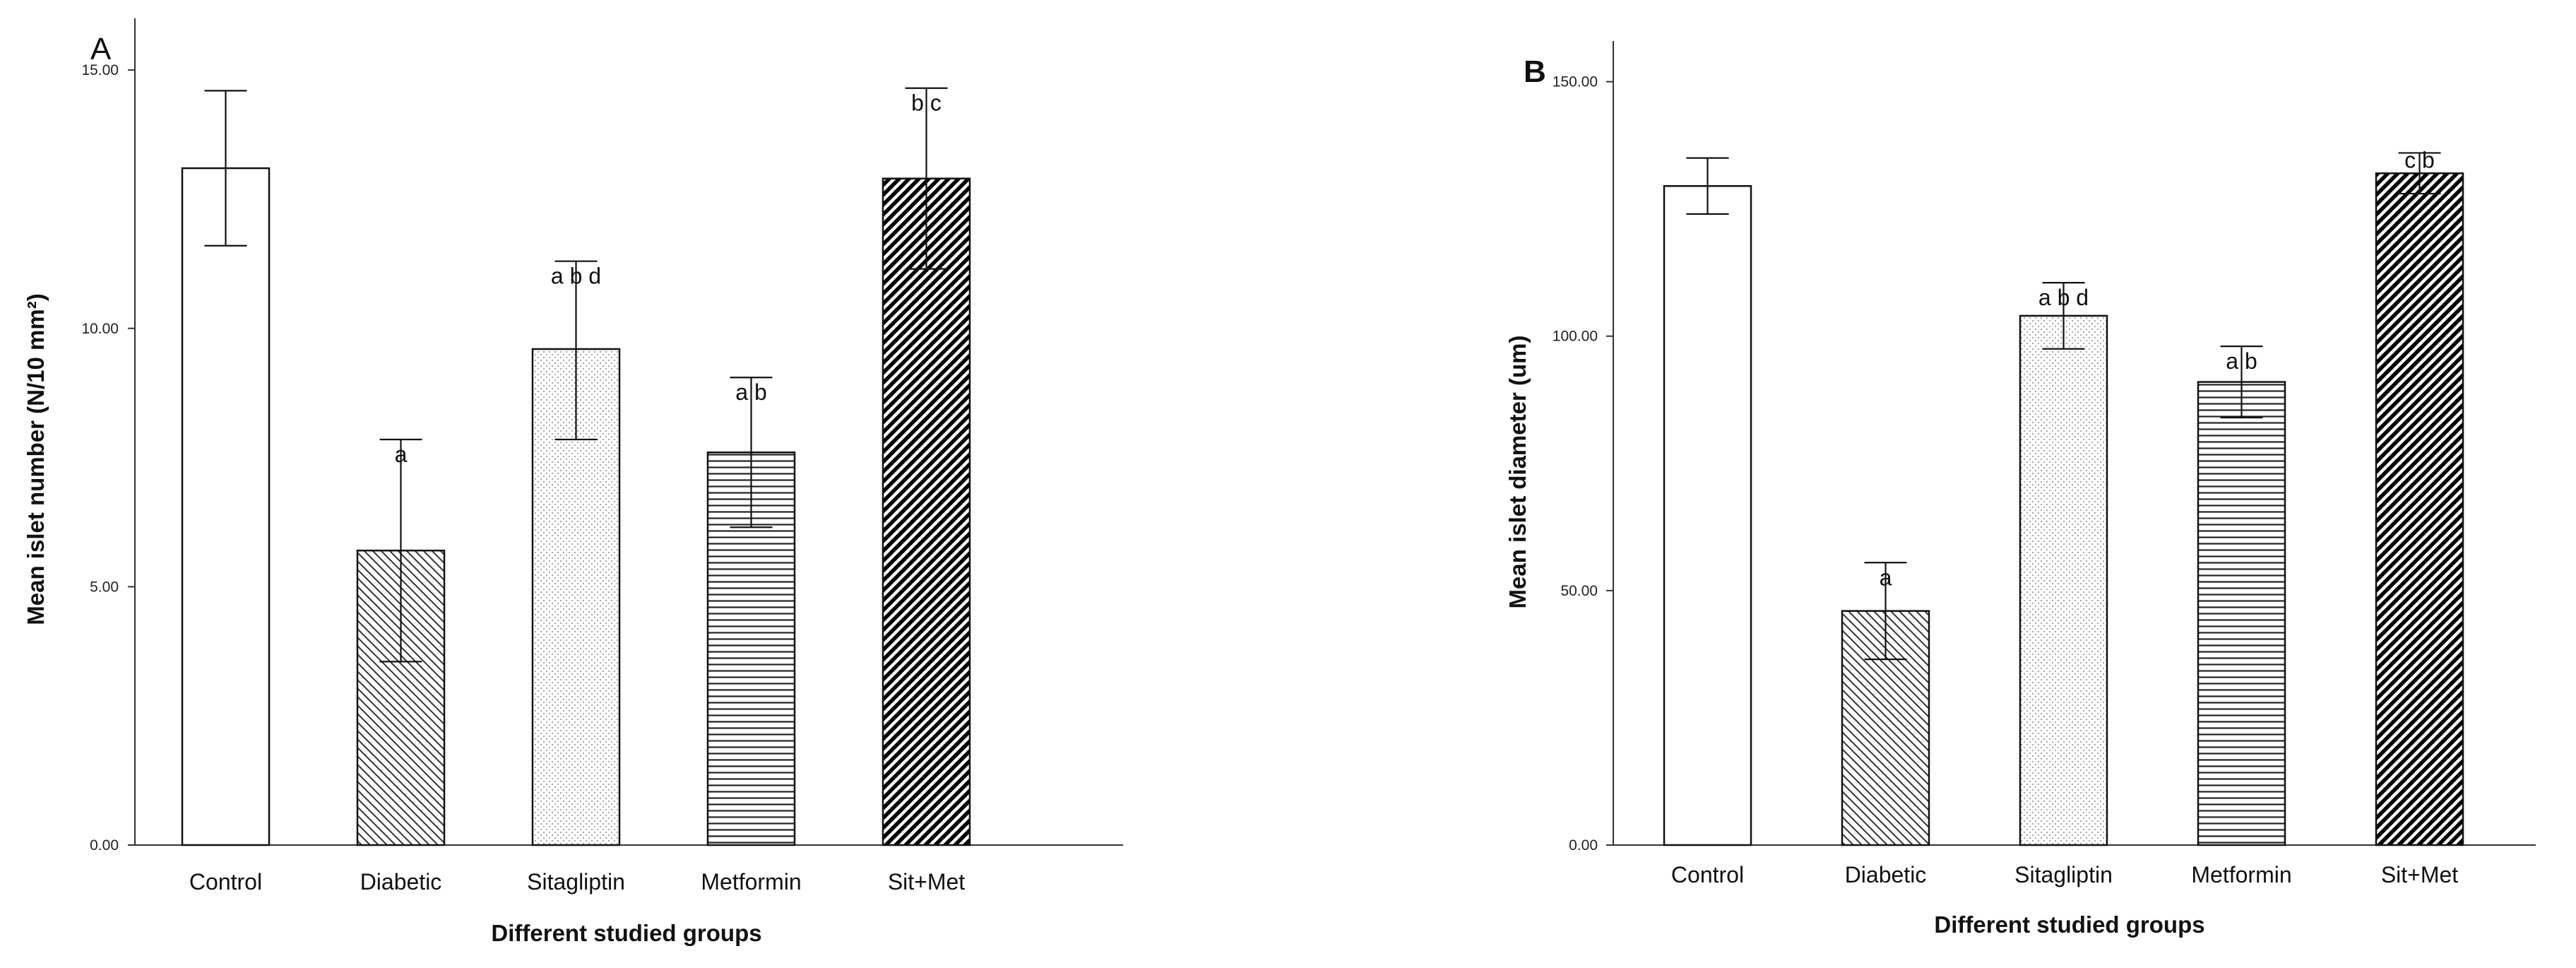 The image size is (2576, 968). Describe the element at coordinates (926, 511) in the screenshot. I see `bar-sit-met-a` at that location.